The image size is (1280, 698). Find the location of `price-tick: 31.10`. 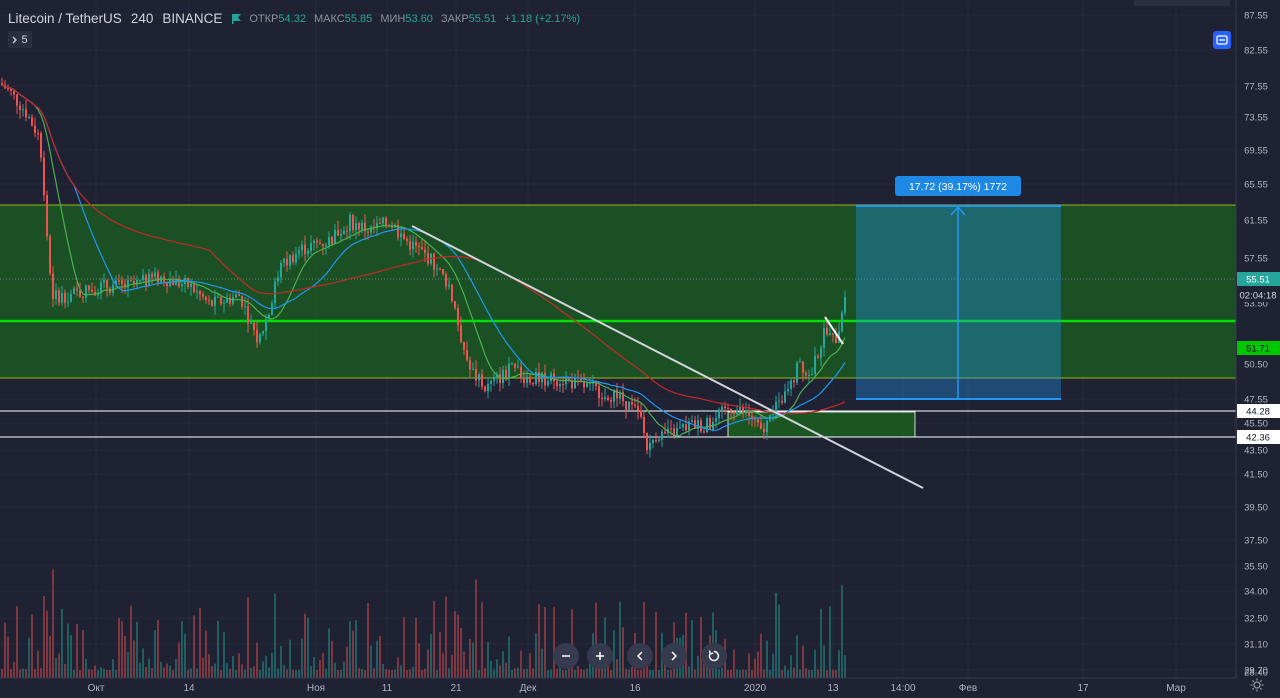

price-tick: 31.10 is located at coordinates (1256, 645).